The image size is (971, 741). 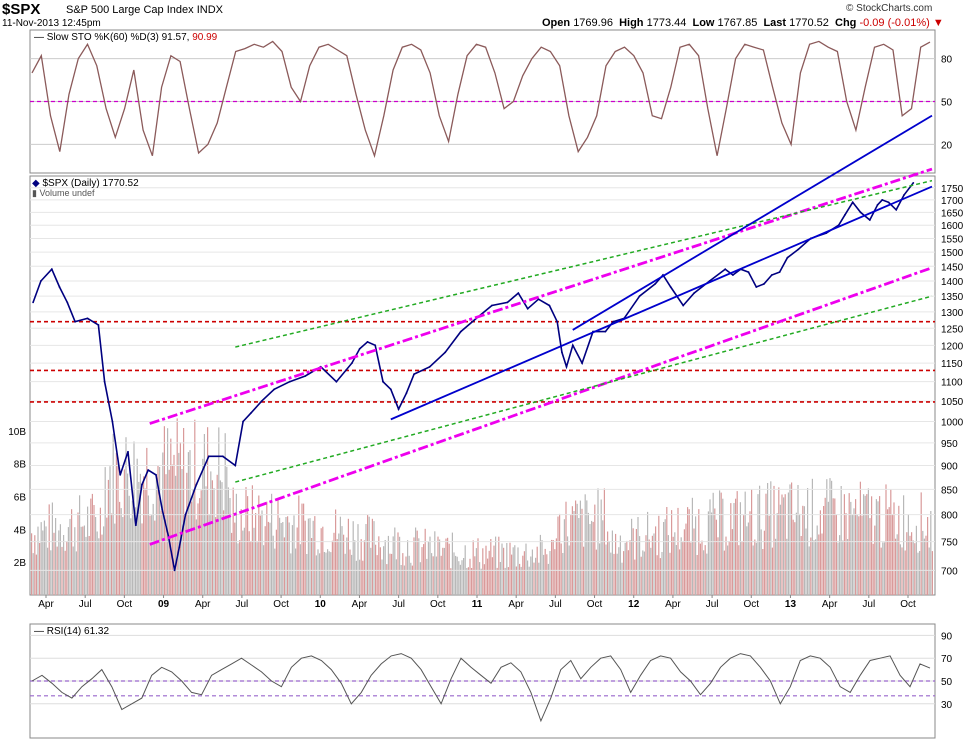 I want to click on exchange-code: INDX, so click(x=209, y=10).